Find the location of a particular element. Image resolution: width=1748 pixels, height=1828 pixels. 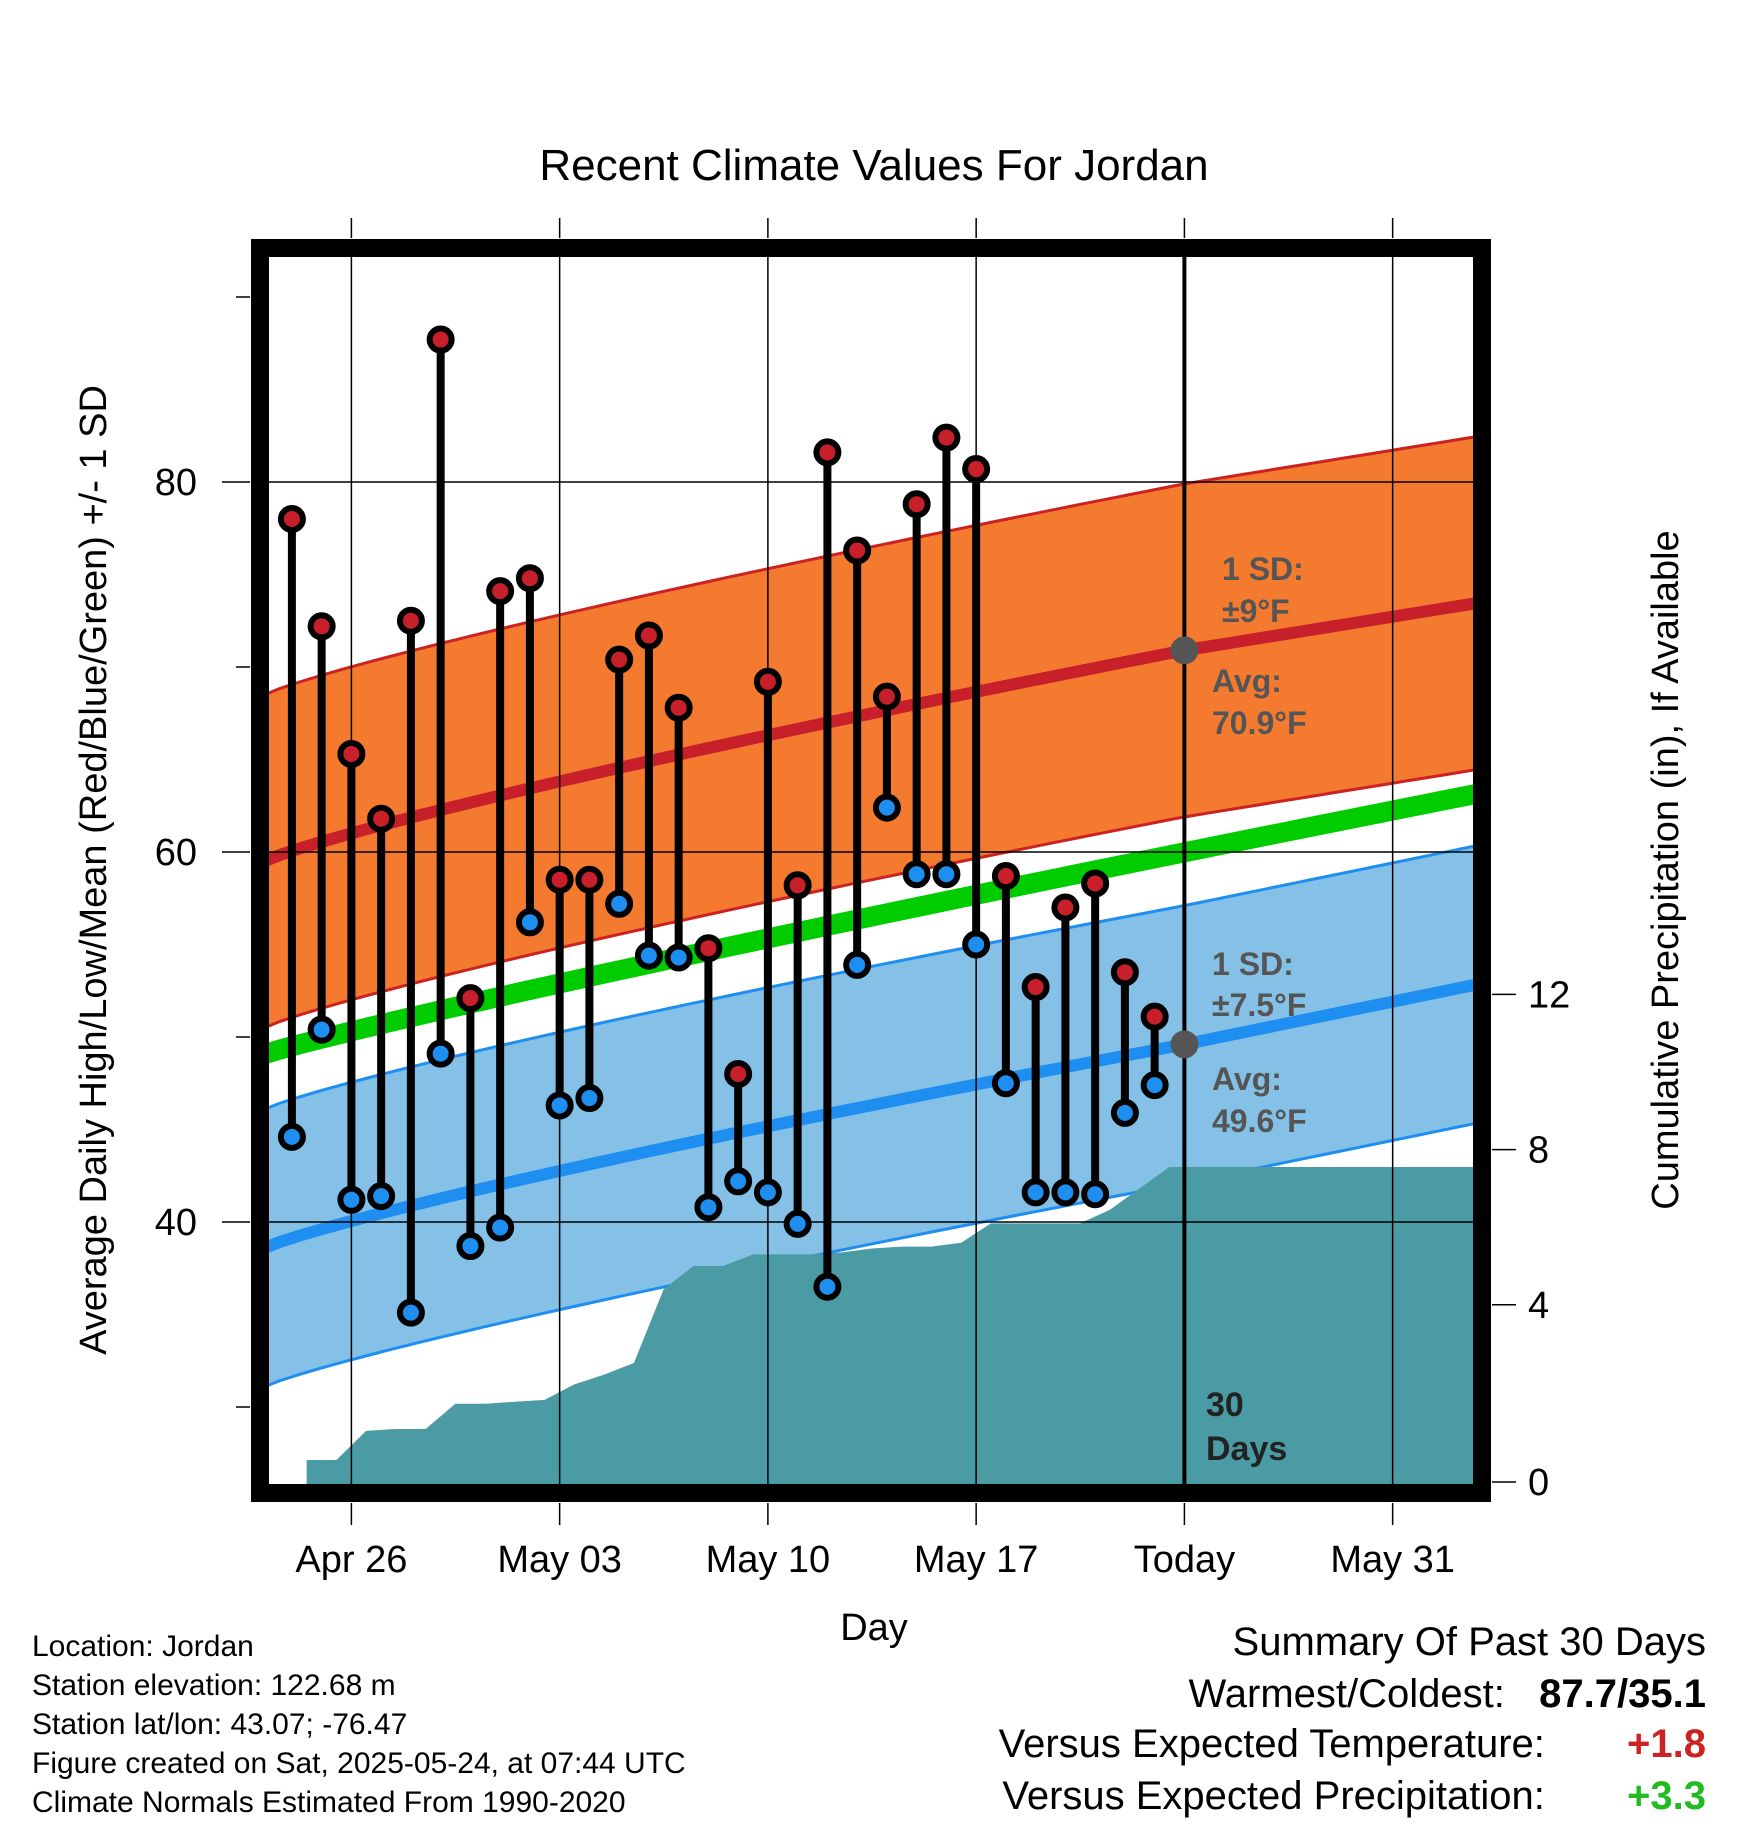

summary-precip-label: Versus Expected Precipitation: is located at coordinates (1273, 1796).